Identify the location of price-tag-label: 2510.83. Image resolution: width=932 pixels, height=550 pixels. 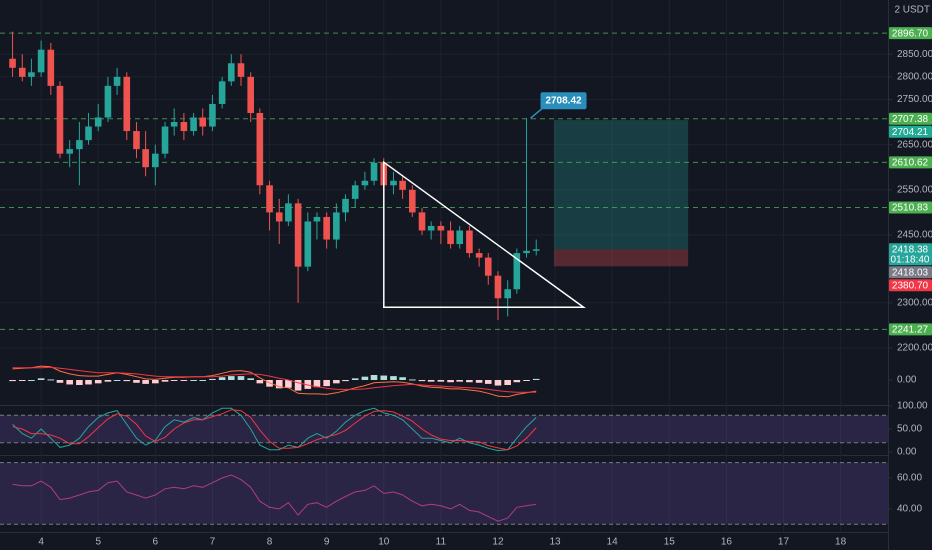
(910, 208).